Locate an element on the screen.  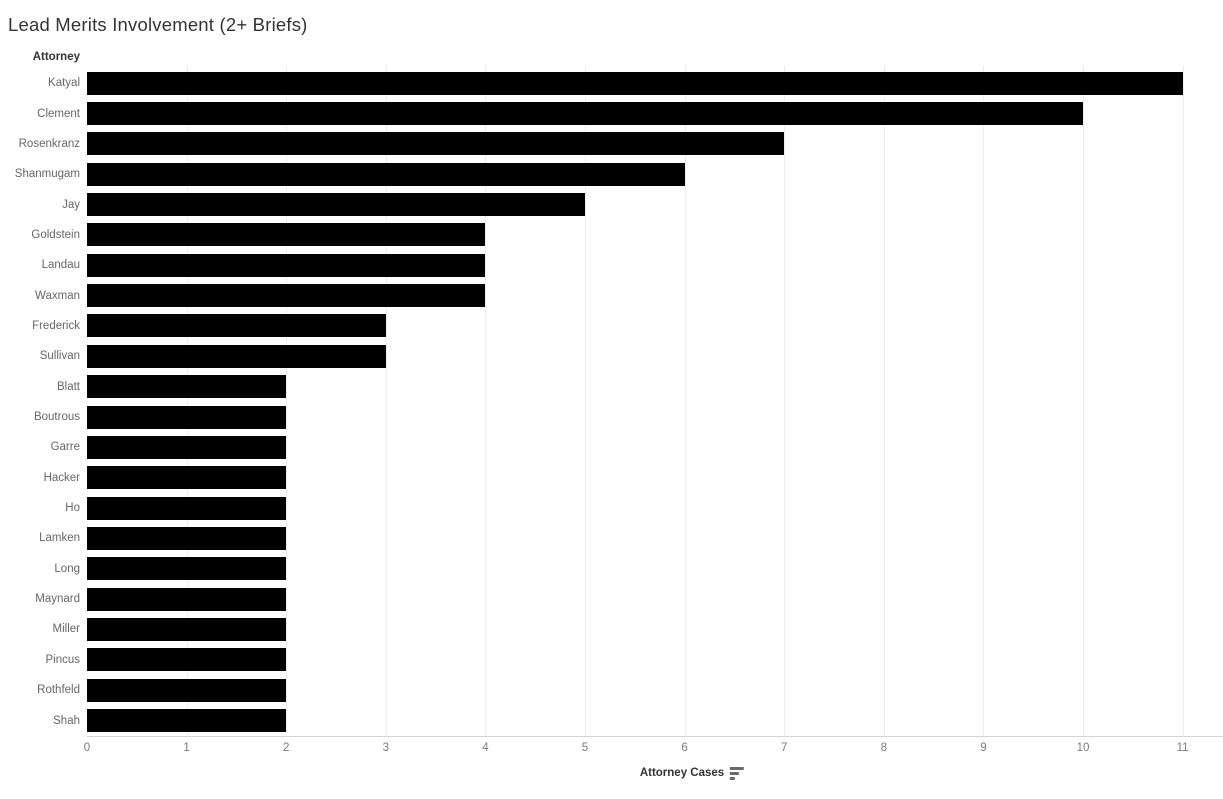
attorney-label: Blatt is located at coordinates (68, 386).